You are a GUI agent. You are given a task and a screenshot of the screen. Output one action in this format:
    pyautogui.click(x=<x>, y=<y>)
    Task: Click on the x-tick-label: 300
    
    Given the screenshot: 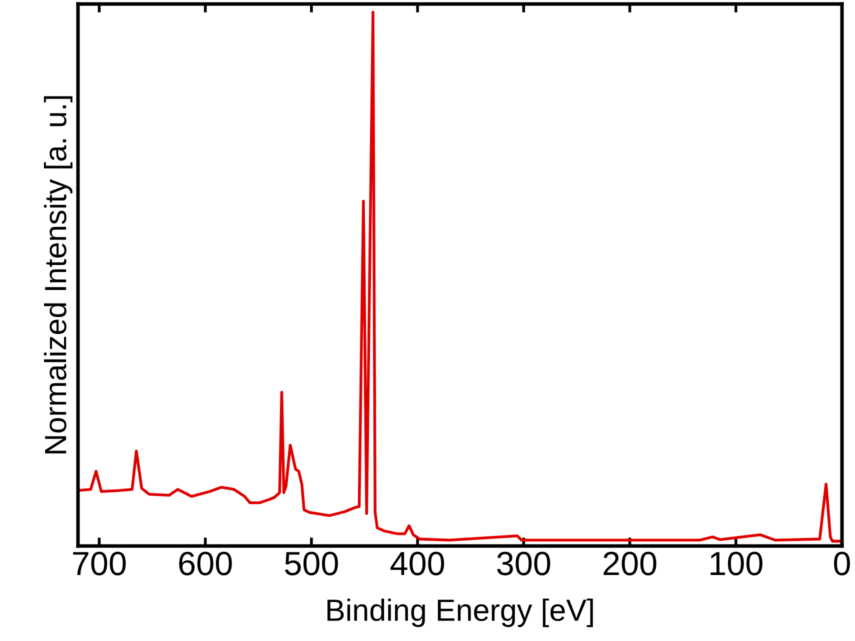 What is the action you would take?
    pyautogui.click(x=523, y=564)
    